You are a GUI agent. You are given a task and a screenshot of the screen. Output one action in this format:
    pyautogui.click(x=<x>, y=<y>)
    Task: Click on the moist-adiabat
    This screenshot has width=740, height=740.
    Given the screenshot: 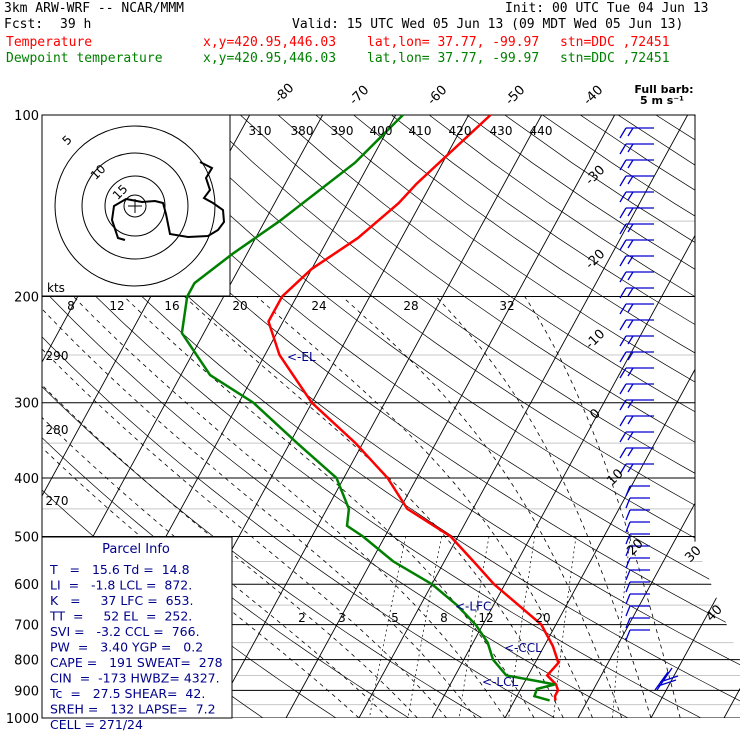 What is the action you would take?
    pyautogui.click(x=602, y=507)
    